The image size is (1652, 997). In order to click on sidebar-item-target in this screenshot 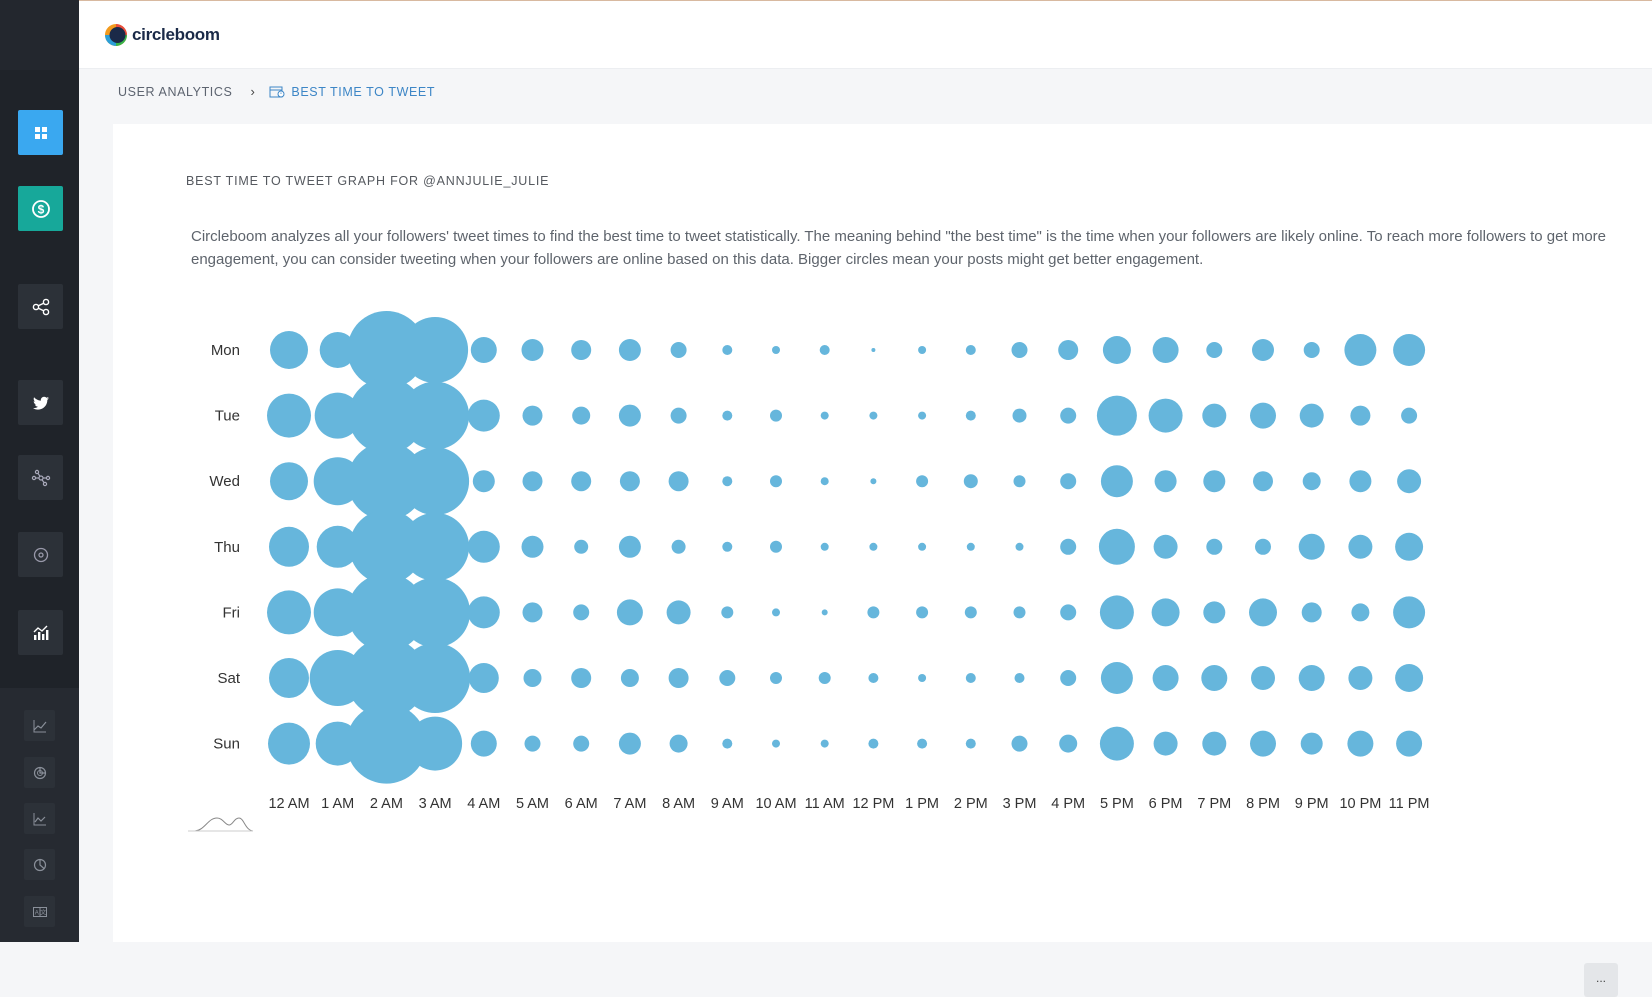, I will do `click(40, 554)`.